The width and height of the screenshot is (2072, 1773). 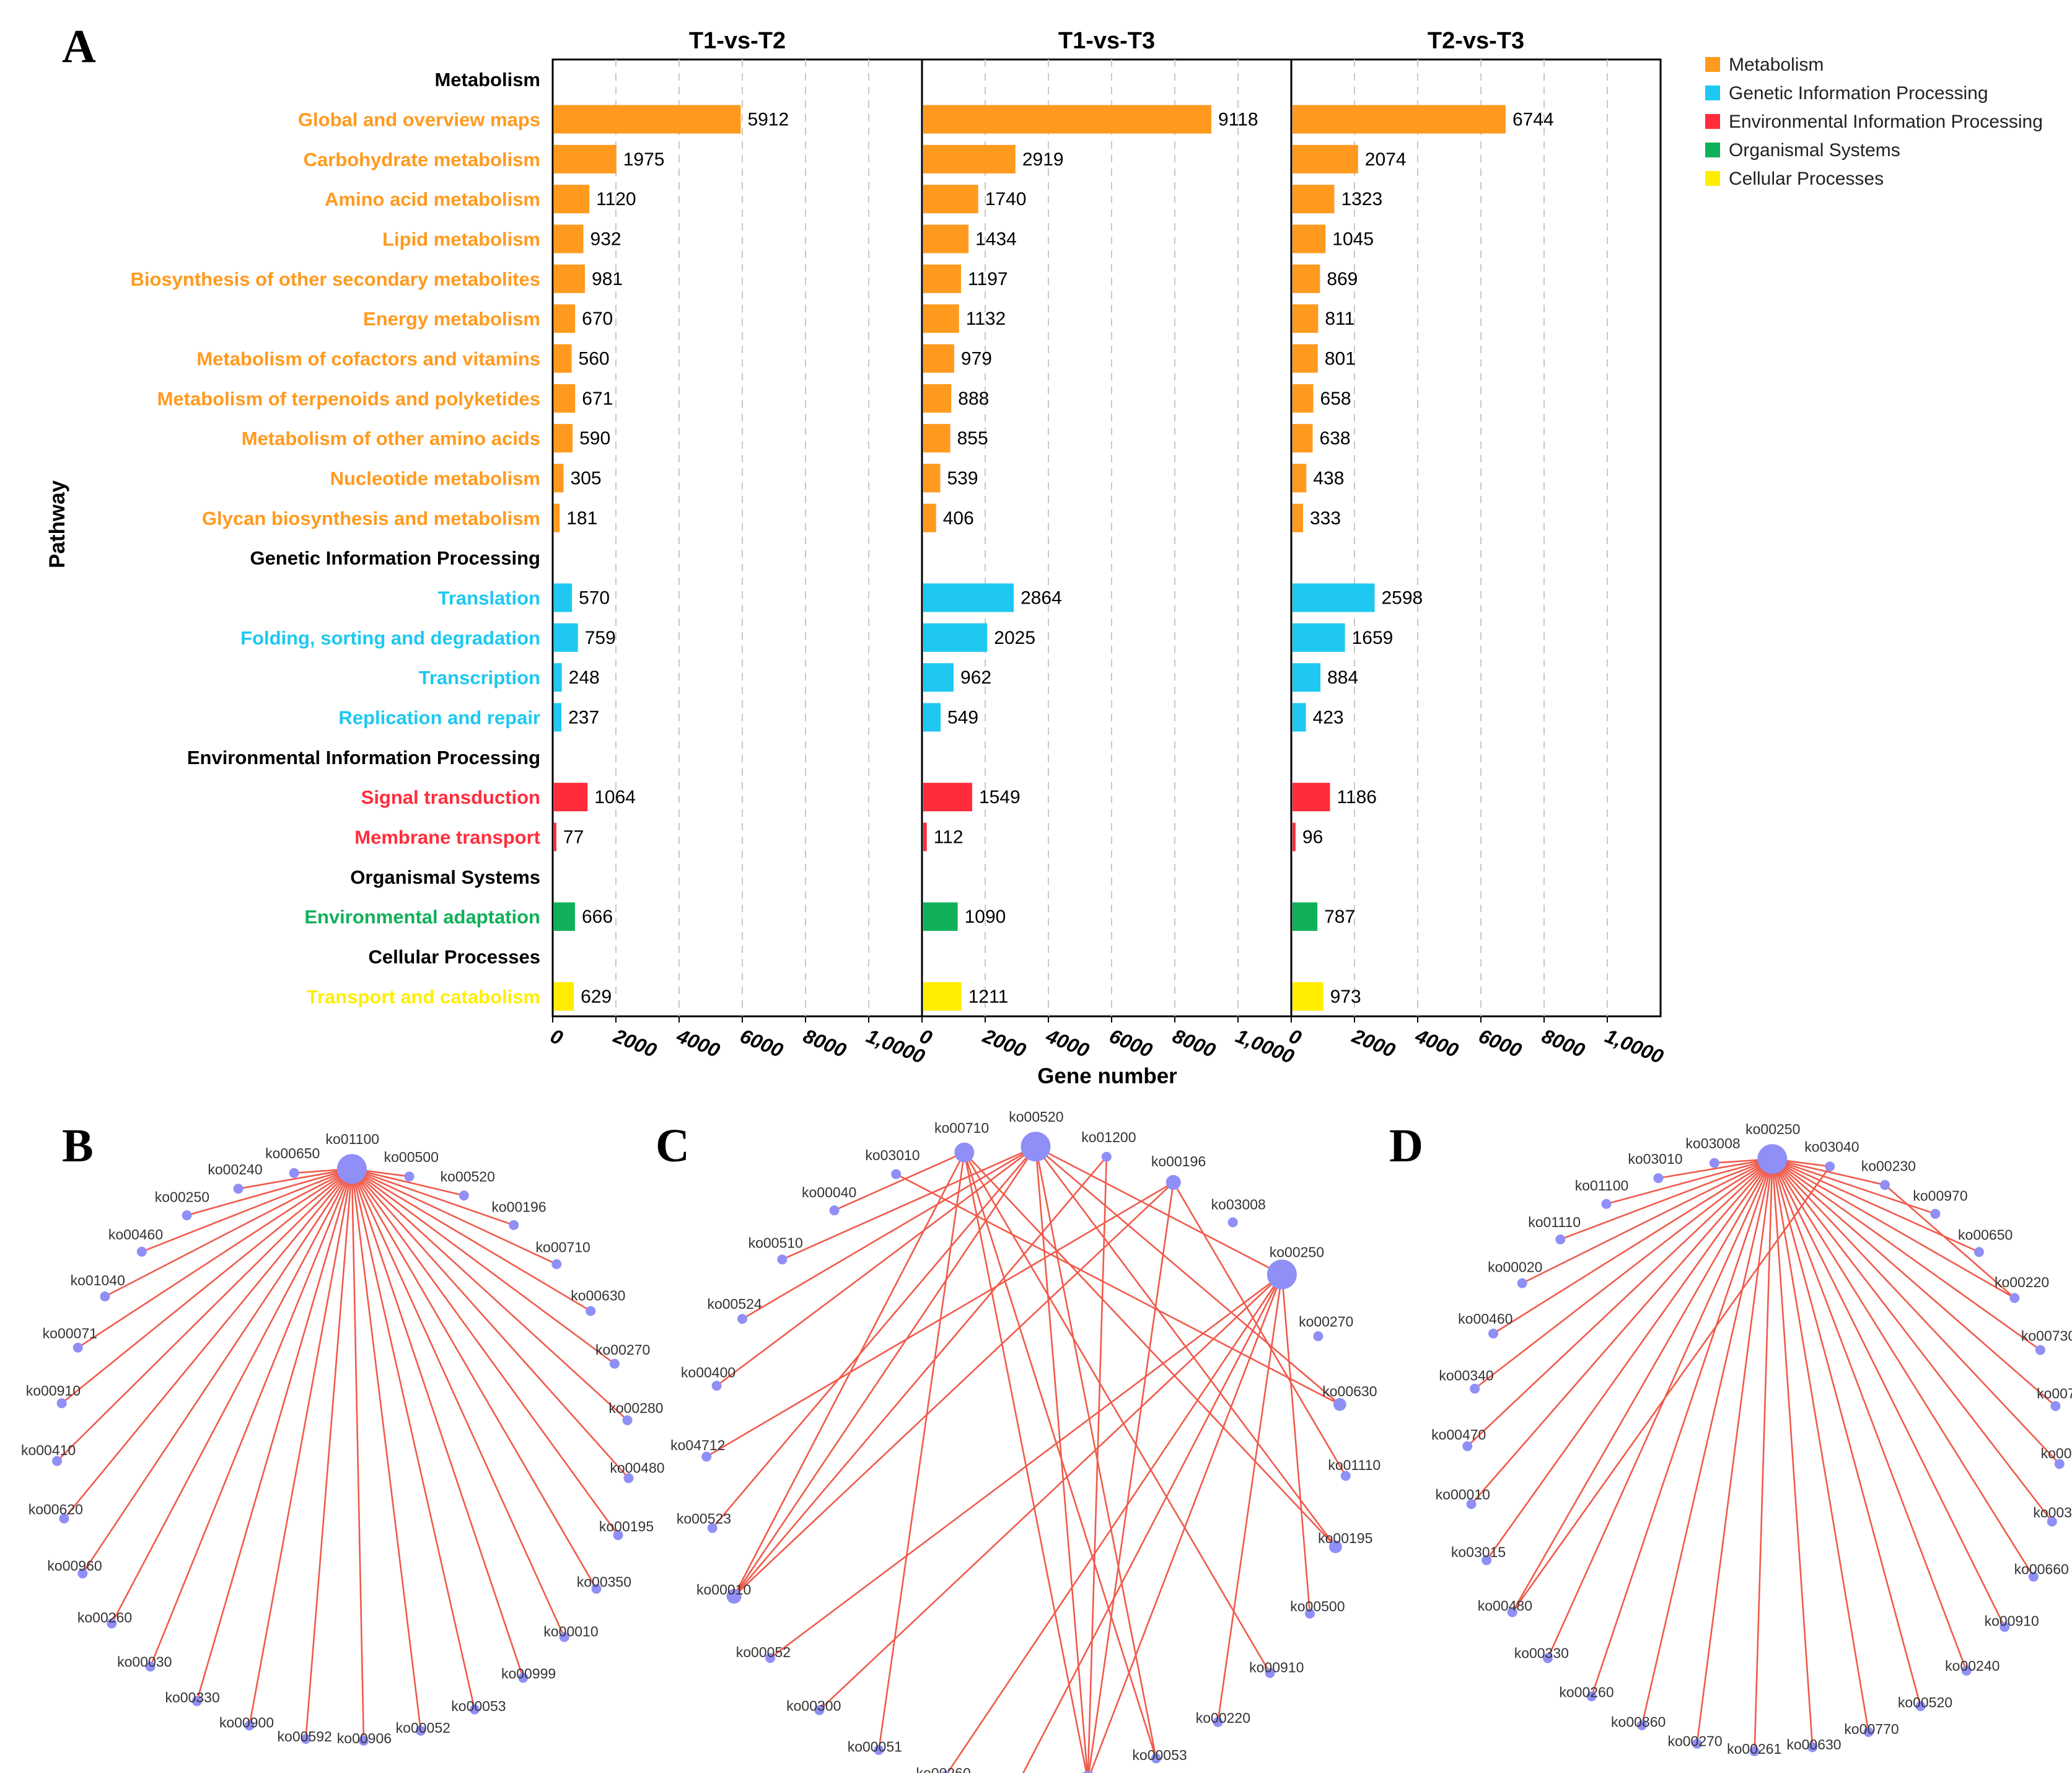 I want to click on network-node-ko00460, so click(x=1493, y=1333).